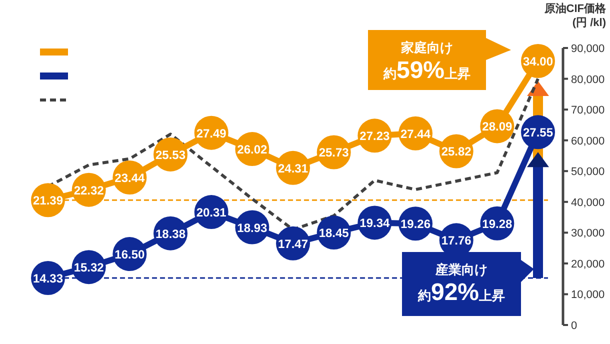 This screenshot has width=610, height=344. Describe the element at coordinates (293, 168) in the screenshot. I see `data-label: 24.31` at that location.